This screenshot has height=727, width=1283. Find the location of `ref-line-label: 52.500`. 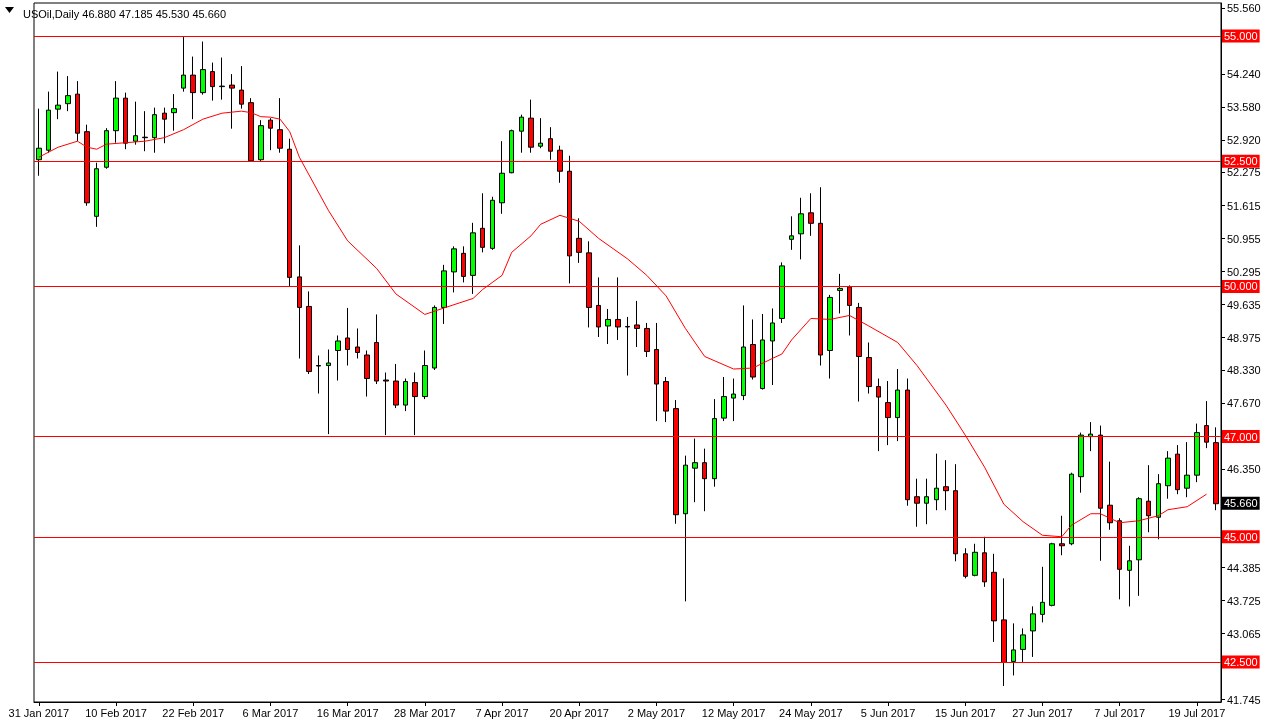

ref-line-label: 52.500 is located at coordinates (1241, 161).